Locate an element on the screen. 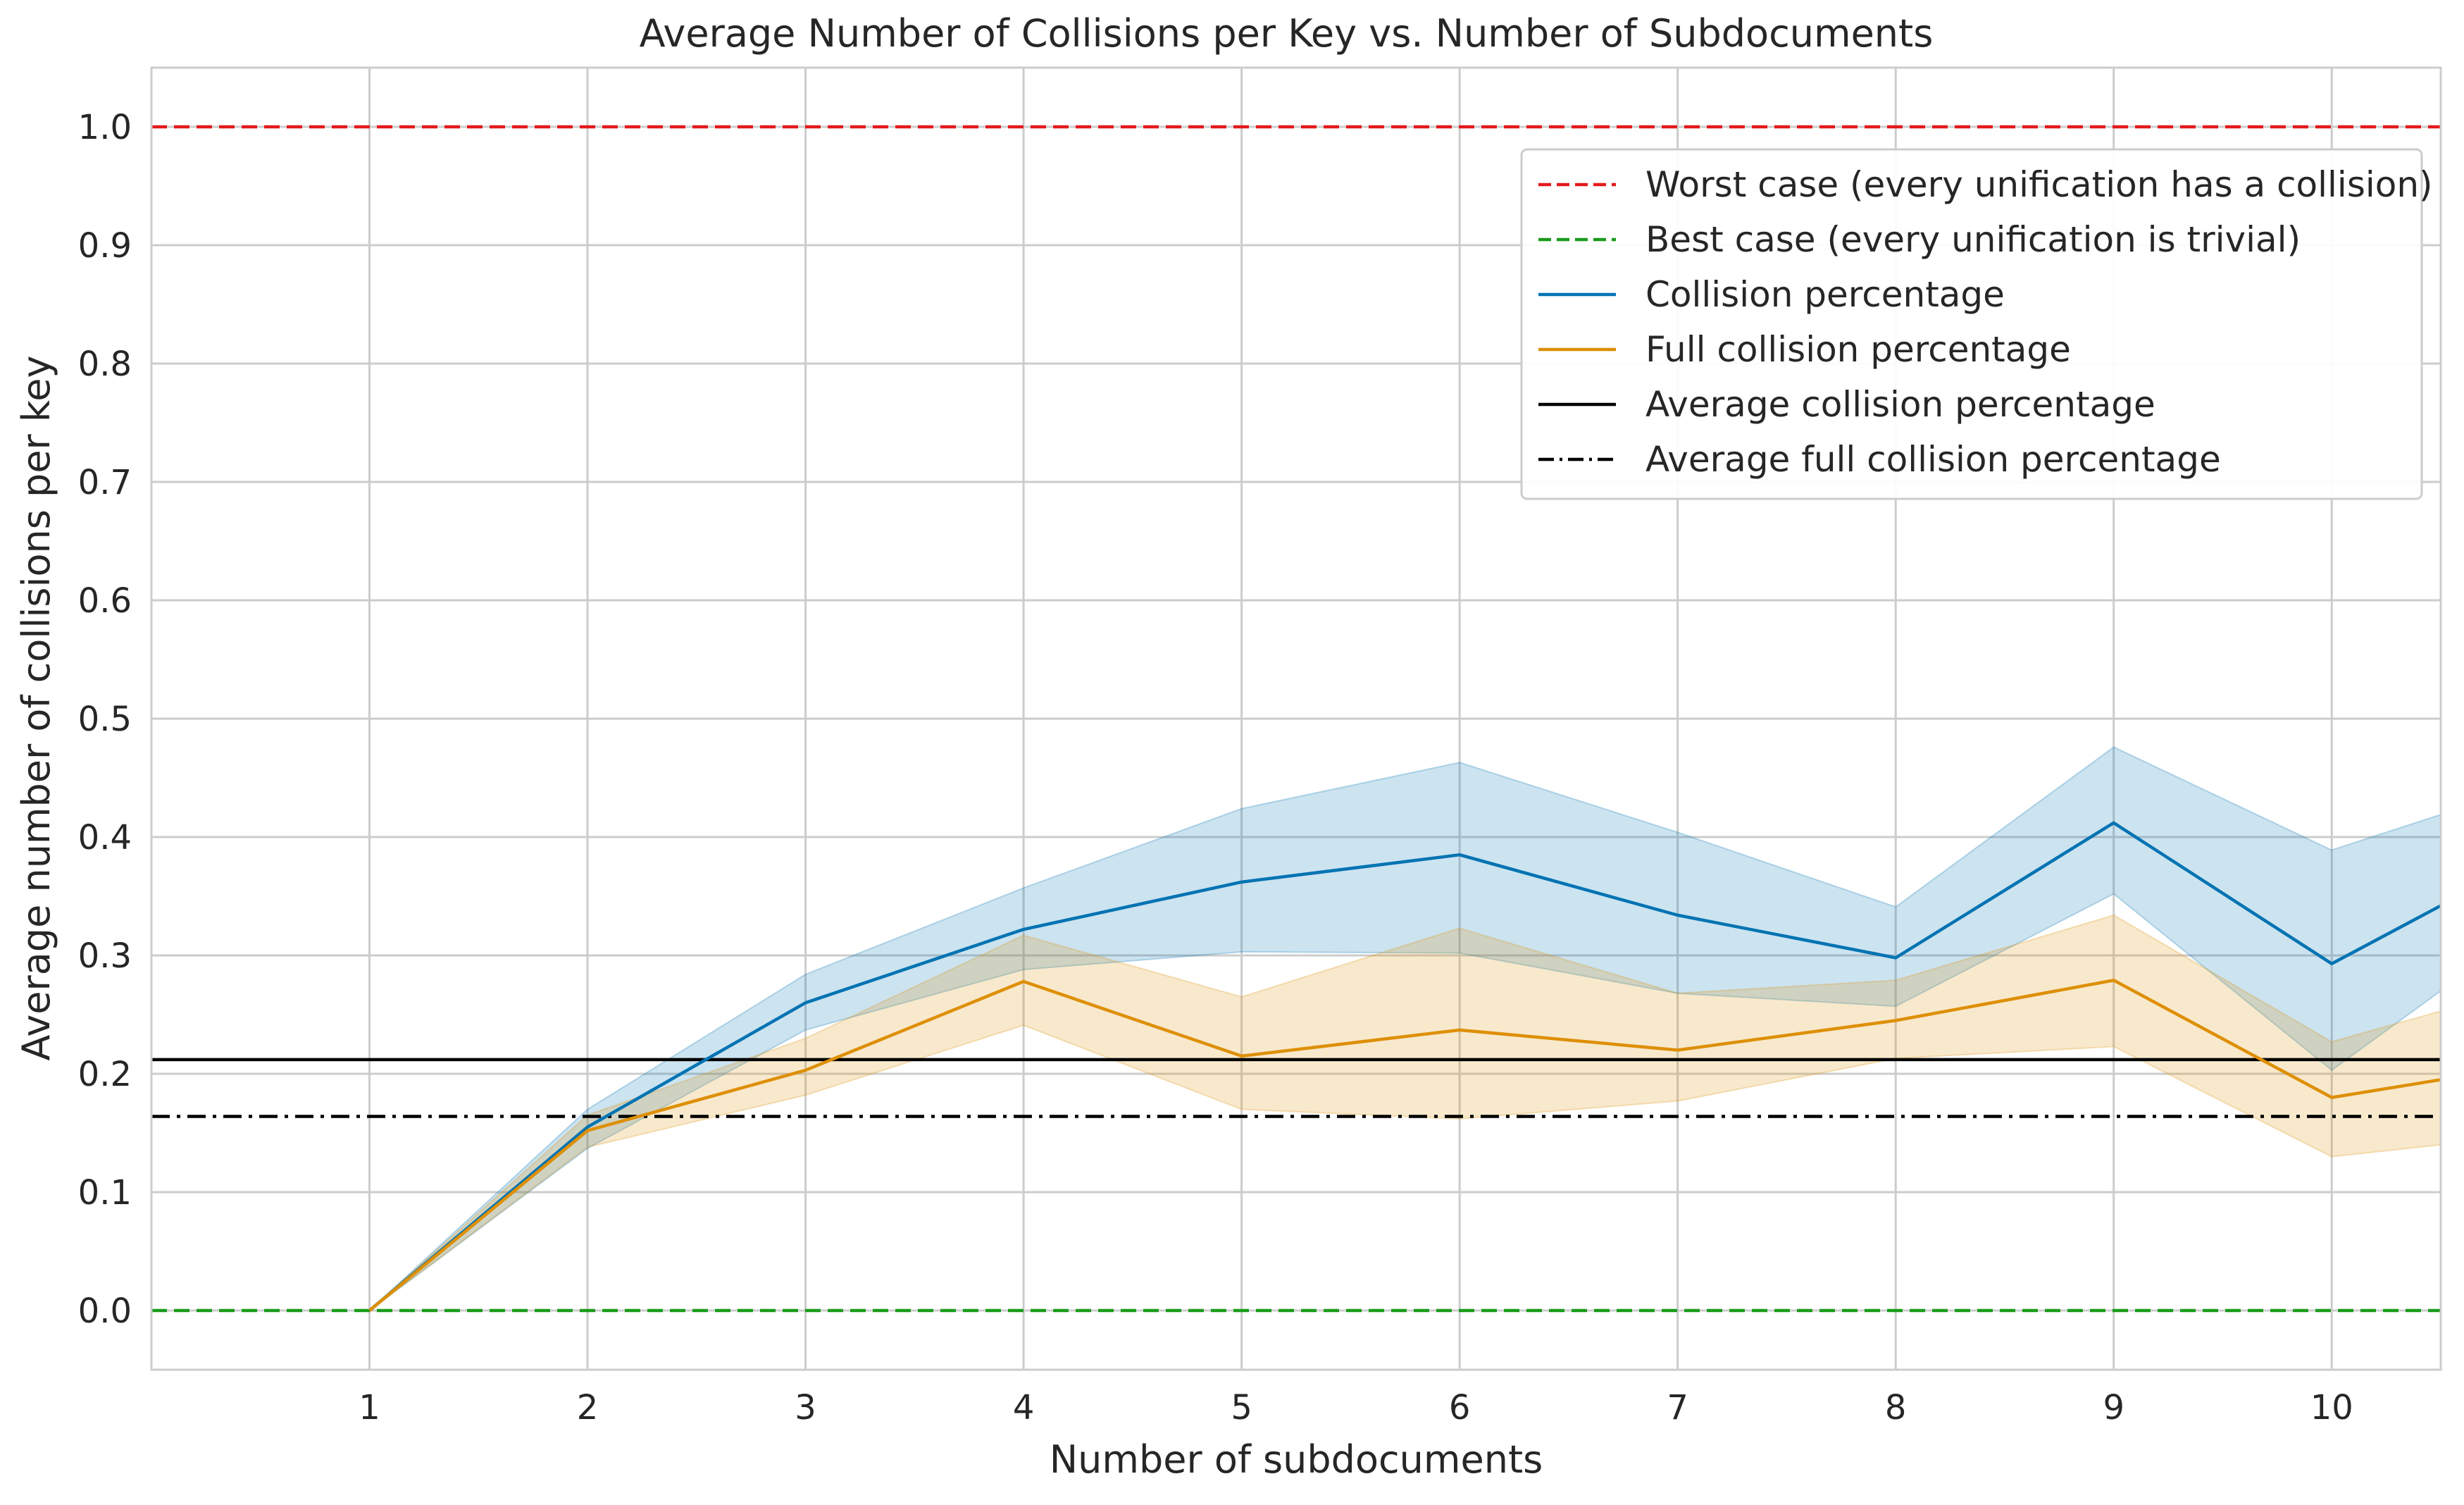 Image resolution: width=2464 pixels, height=1505 pixels. x-tick-label: 6 is located at coordinates (1460, 1408).